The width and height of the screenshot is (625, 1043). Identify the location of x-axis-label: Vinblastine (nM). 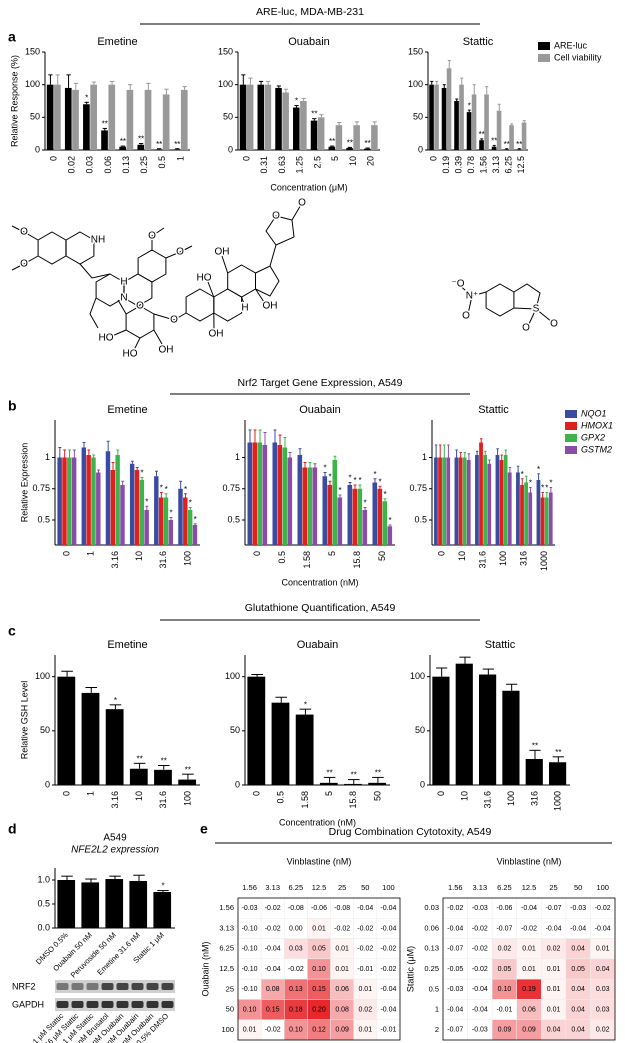
(319, 861).